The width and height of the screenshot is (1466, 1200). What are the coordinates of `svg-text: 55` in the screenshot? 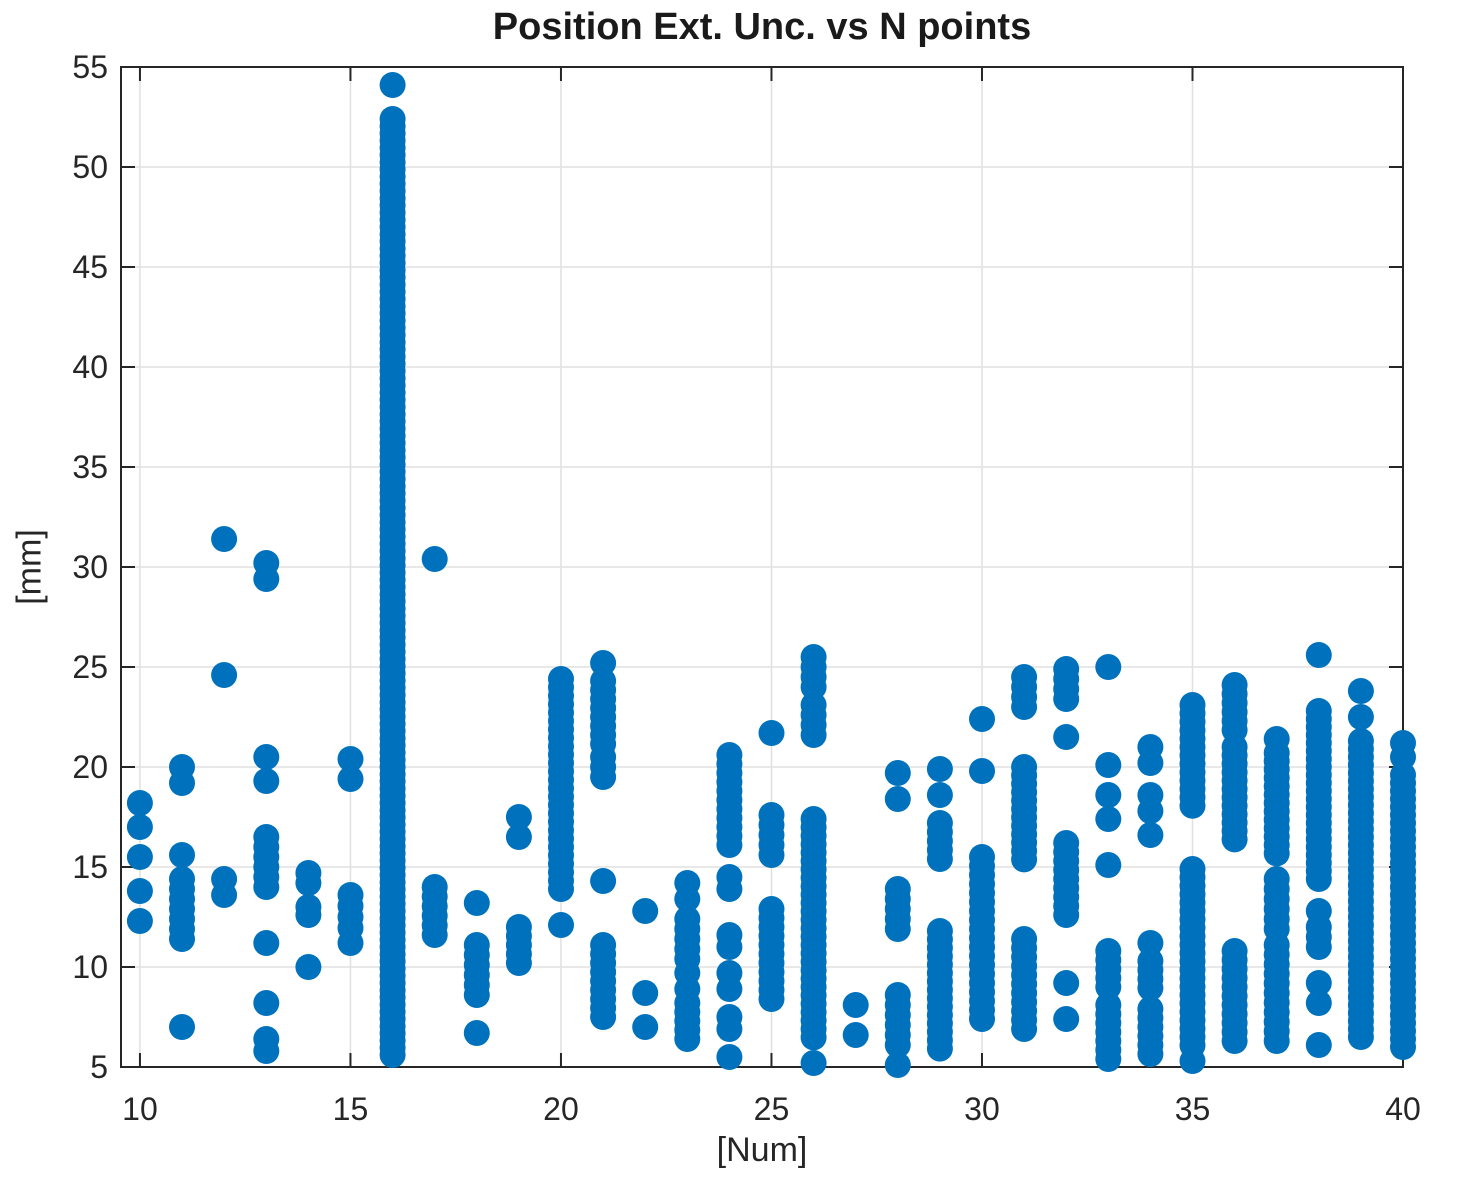 It's located at (90, 67).